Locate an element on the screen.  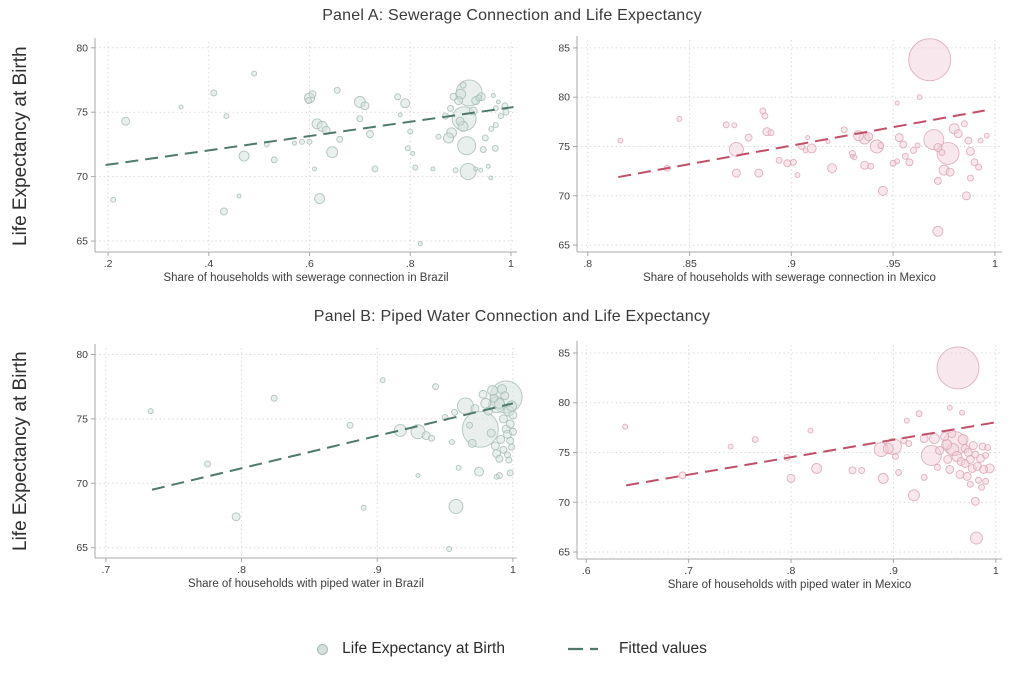
legend-scatter-marker-icon is located at coordinates (323, 649).